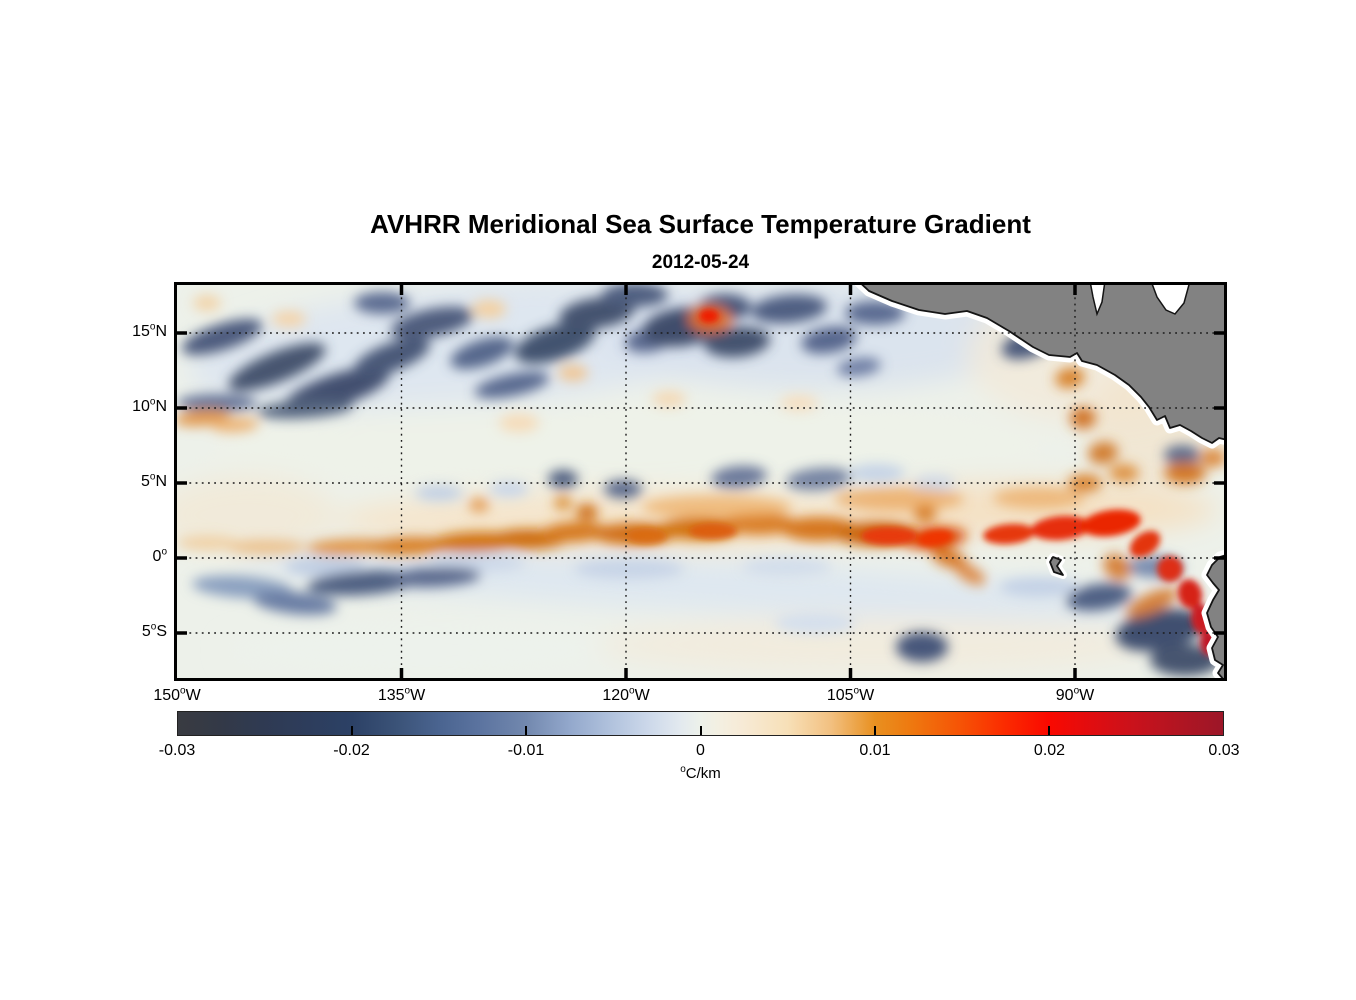  Describe the element at coordinates (154, 630) in the screenshot. I see `y-tick-label: 5oS` at that location.